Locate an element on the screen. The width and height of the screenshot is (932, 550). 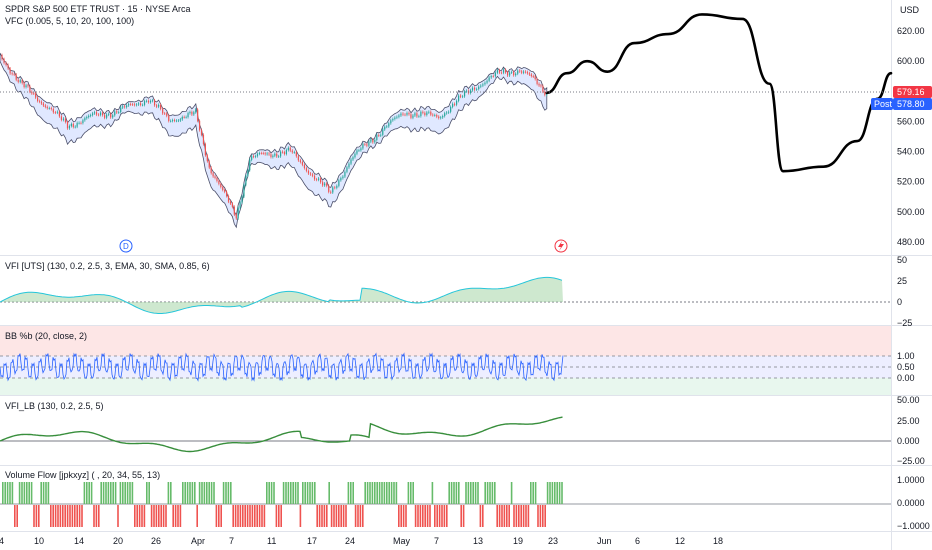
projection-path is located at coordinates (719, 93).